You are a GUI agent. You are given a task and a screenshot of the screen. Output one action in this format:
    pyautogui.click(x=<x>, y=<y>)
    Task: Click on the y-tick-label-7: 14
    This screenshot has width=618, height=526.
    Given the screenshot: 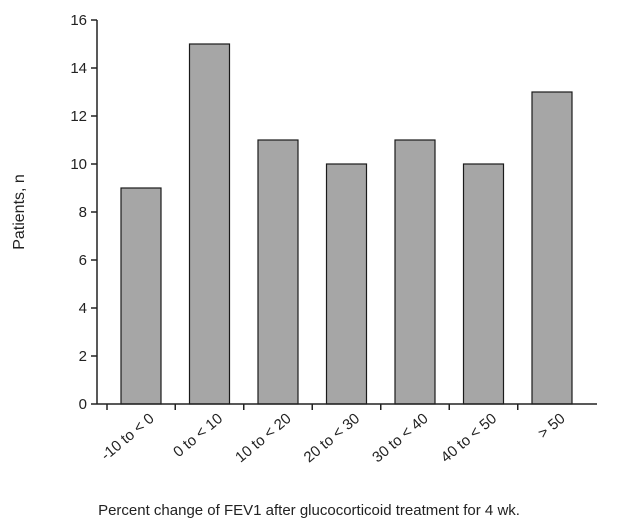 What is the action you would take?
    pyautogui.click(x=78, y=68)
    